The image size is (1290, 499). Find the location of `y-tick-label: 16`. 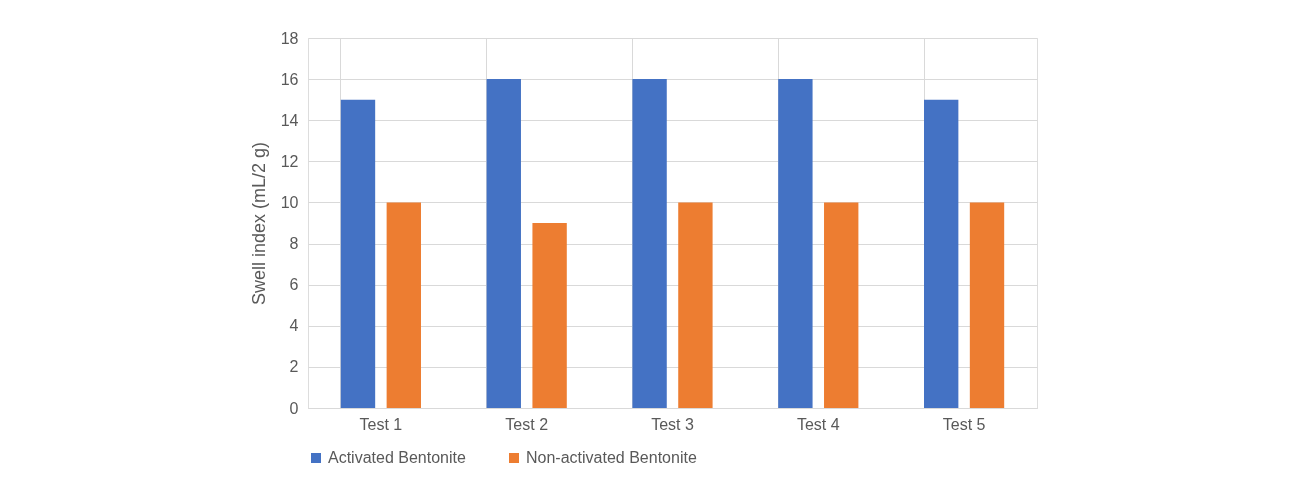

y-tick-label: 16 is located at coordinates (289, 79).